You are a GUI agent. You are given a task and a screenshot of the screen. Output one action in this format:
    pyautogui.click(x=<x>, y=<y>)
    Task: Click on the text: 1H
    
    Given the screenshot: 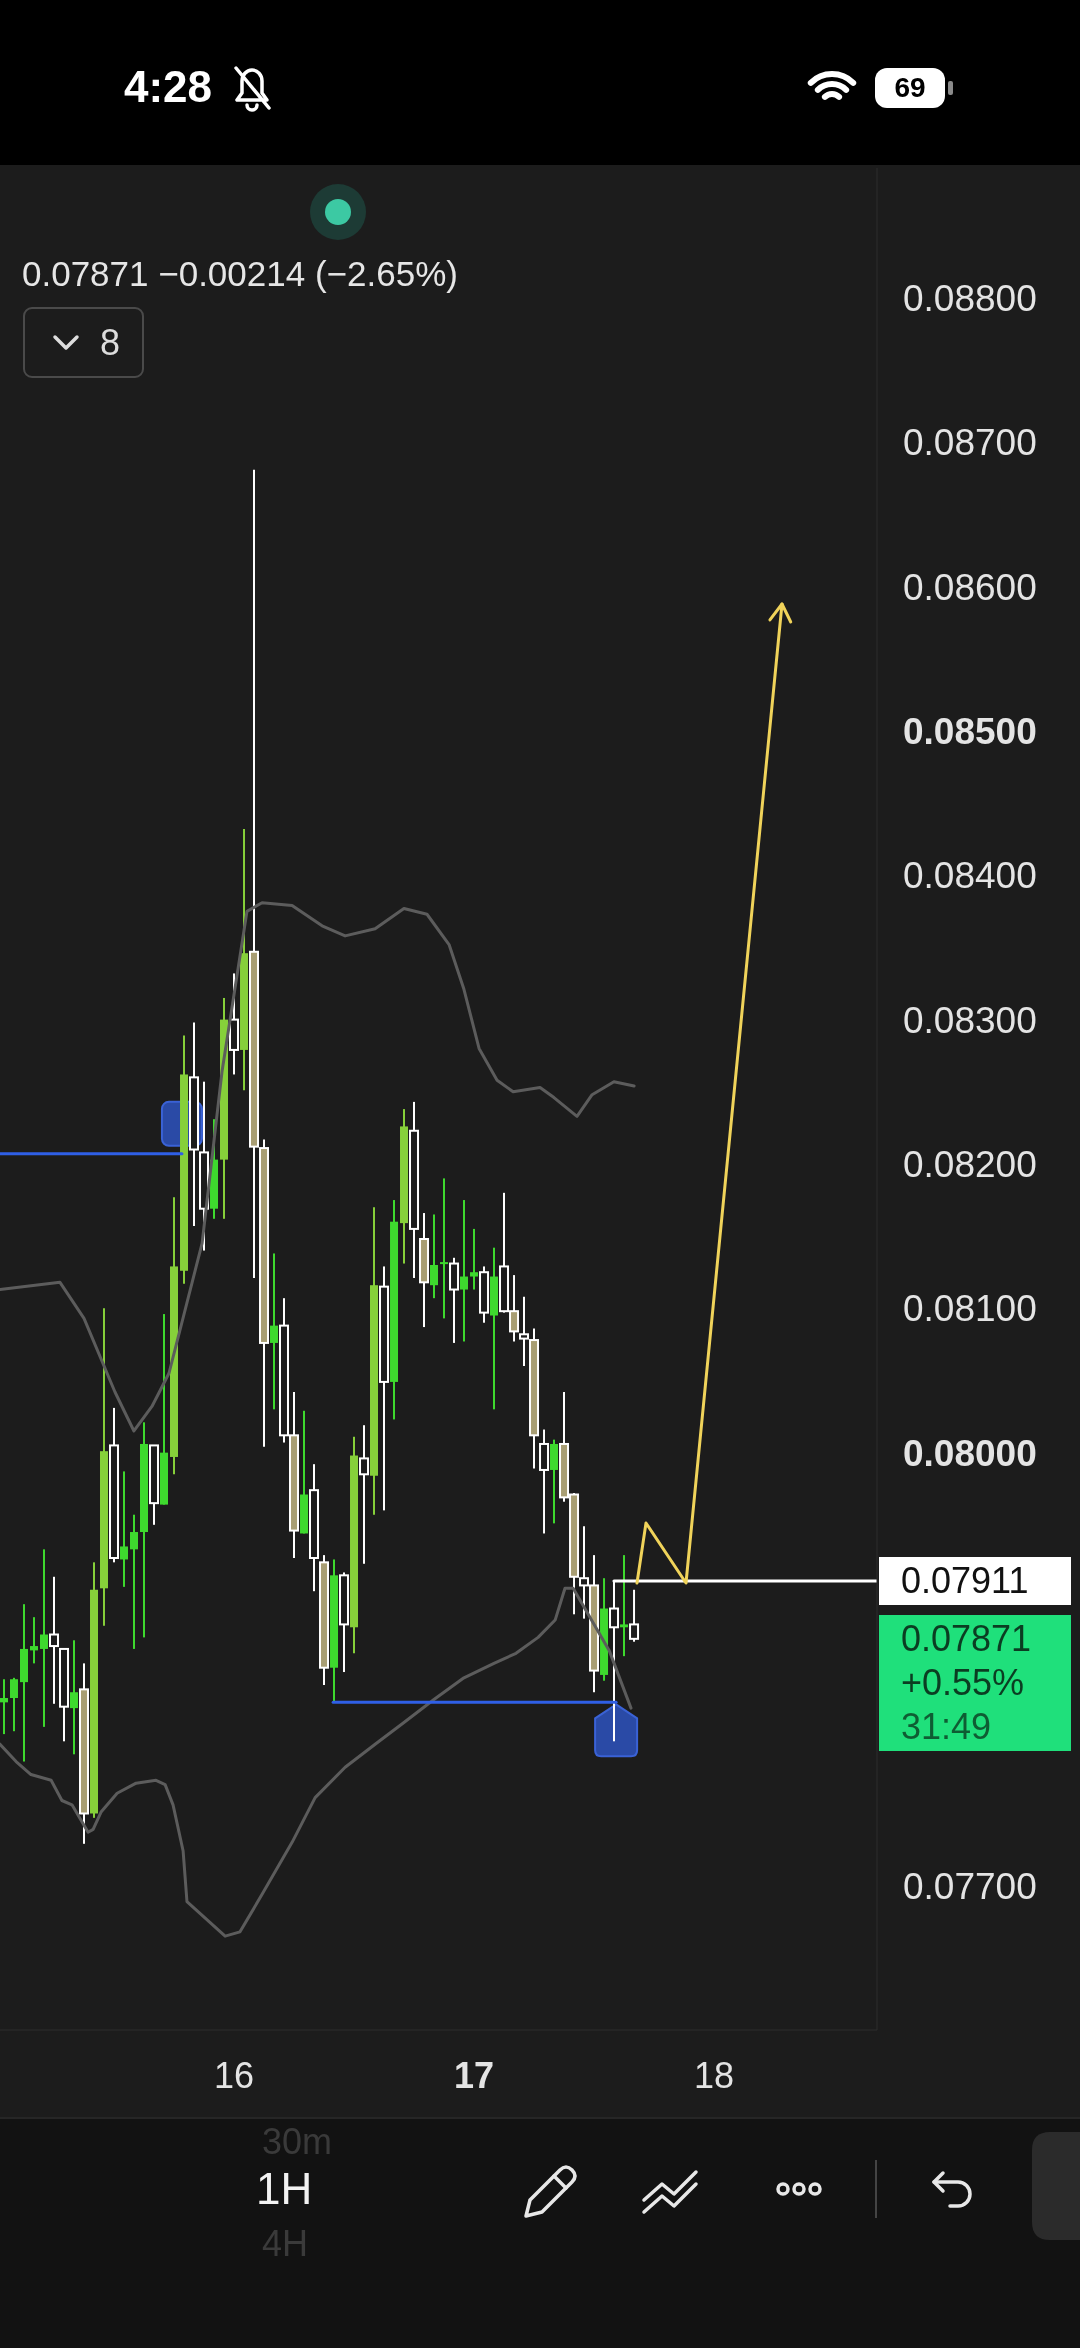 What is the action you would take?
    pyautogui.click(x=284, y=2189)
    